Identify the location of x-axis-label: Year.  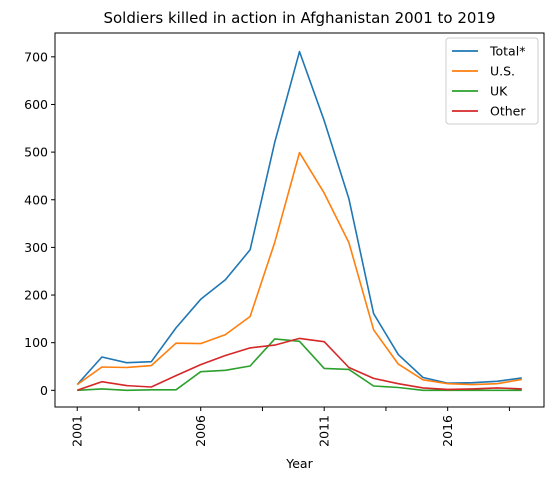
(299, 463).